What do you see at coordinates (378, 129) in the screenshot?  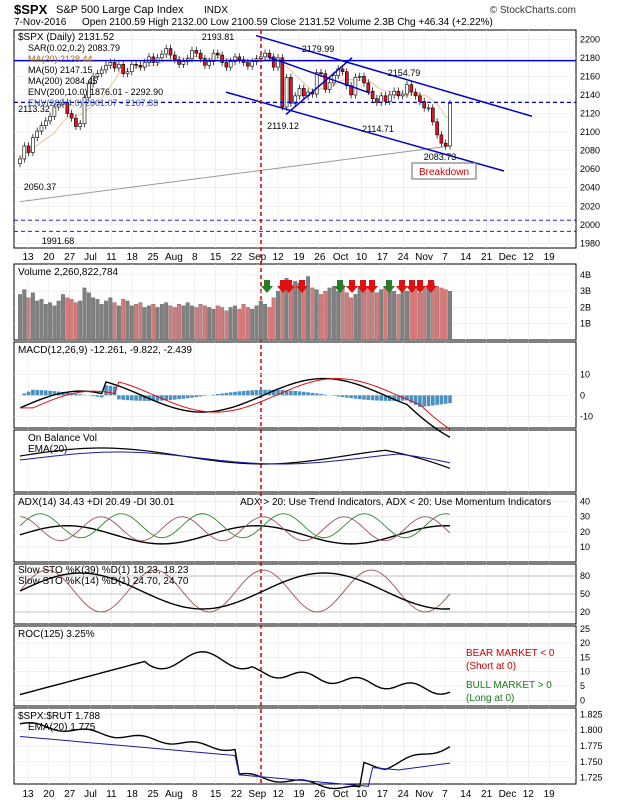 I see `price-annotation: 2114.71` at bounding box center [378, 129].